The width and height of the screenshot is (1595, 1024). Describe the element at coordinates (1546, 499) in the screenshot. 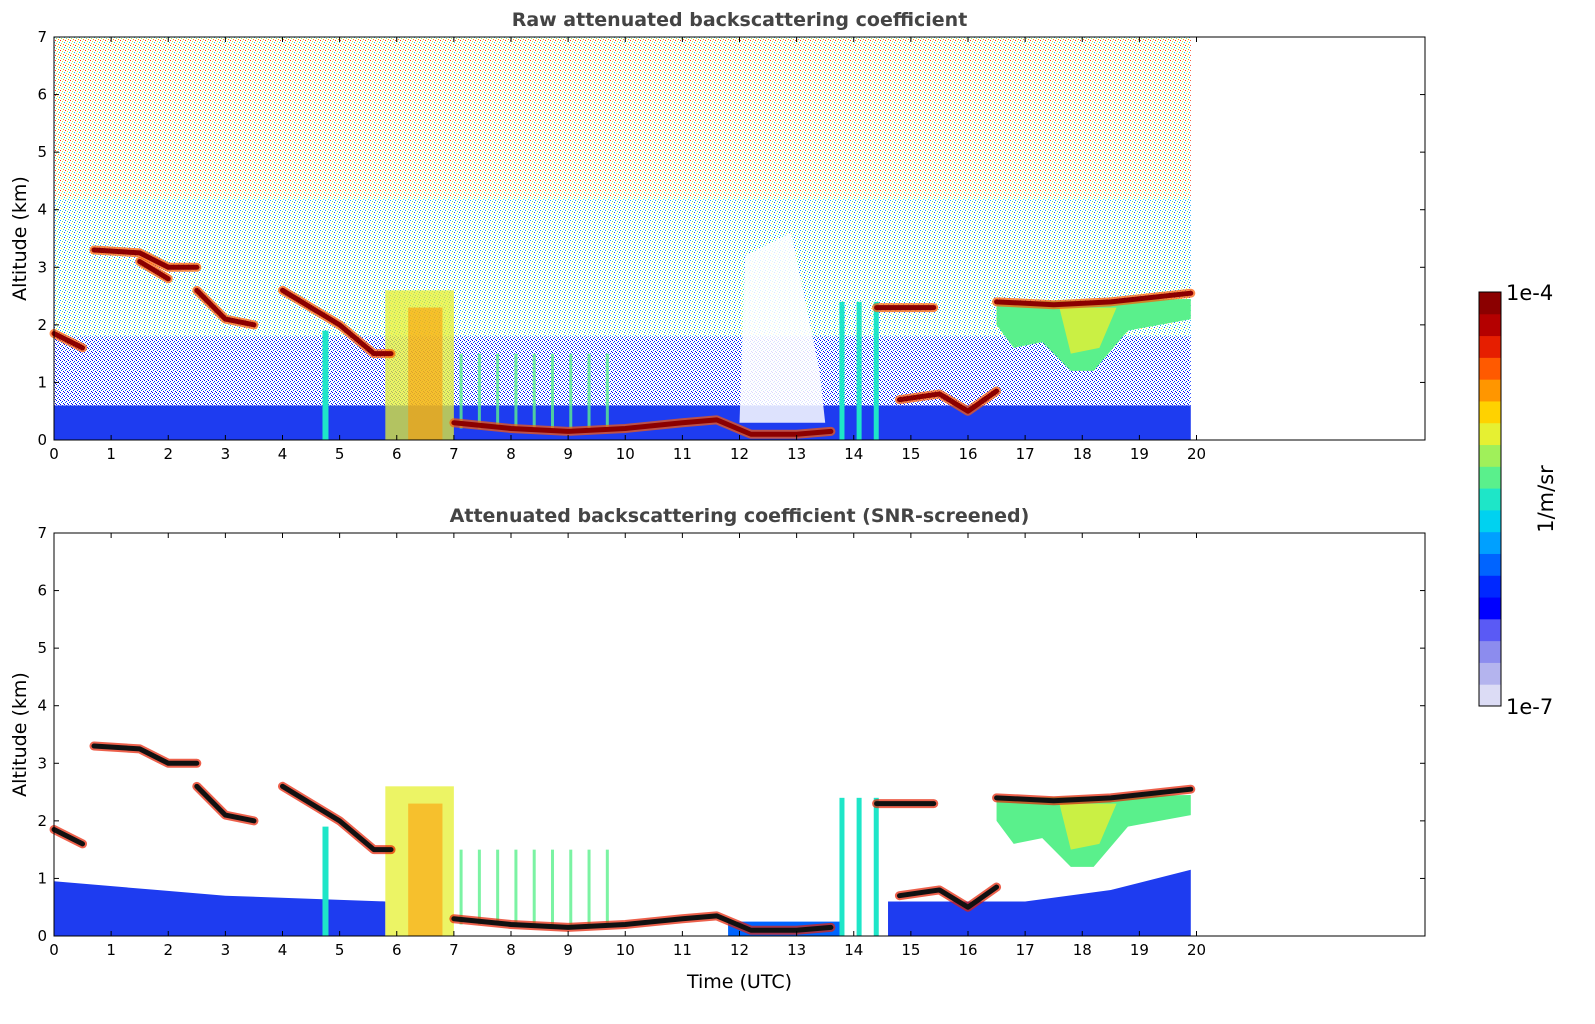

I see `colorbar-unit-label: 1/m/sr` at that location.